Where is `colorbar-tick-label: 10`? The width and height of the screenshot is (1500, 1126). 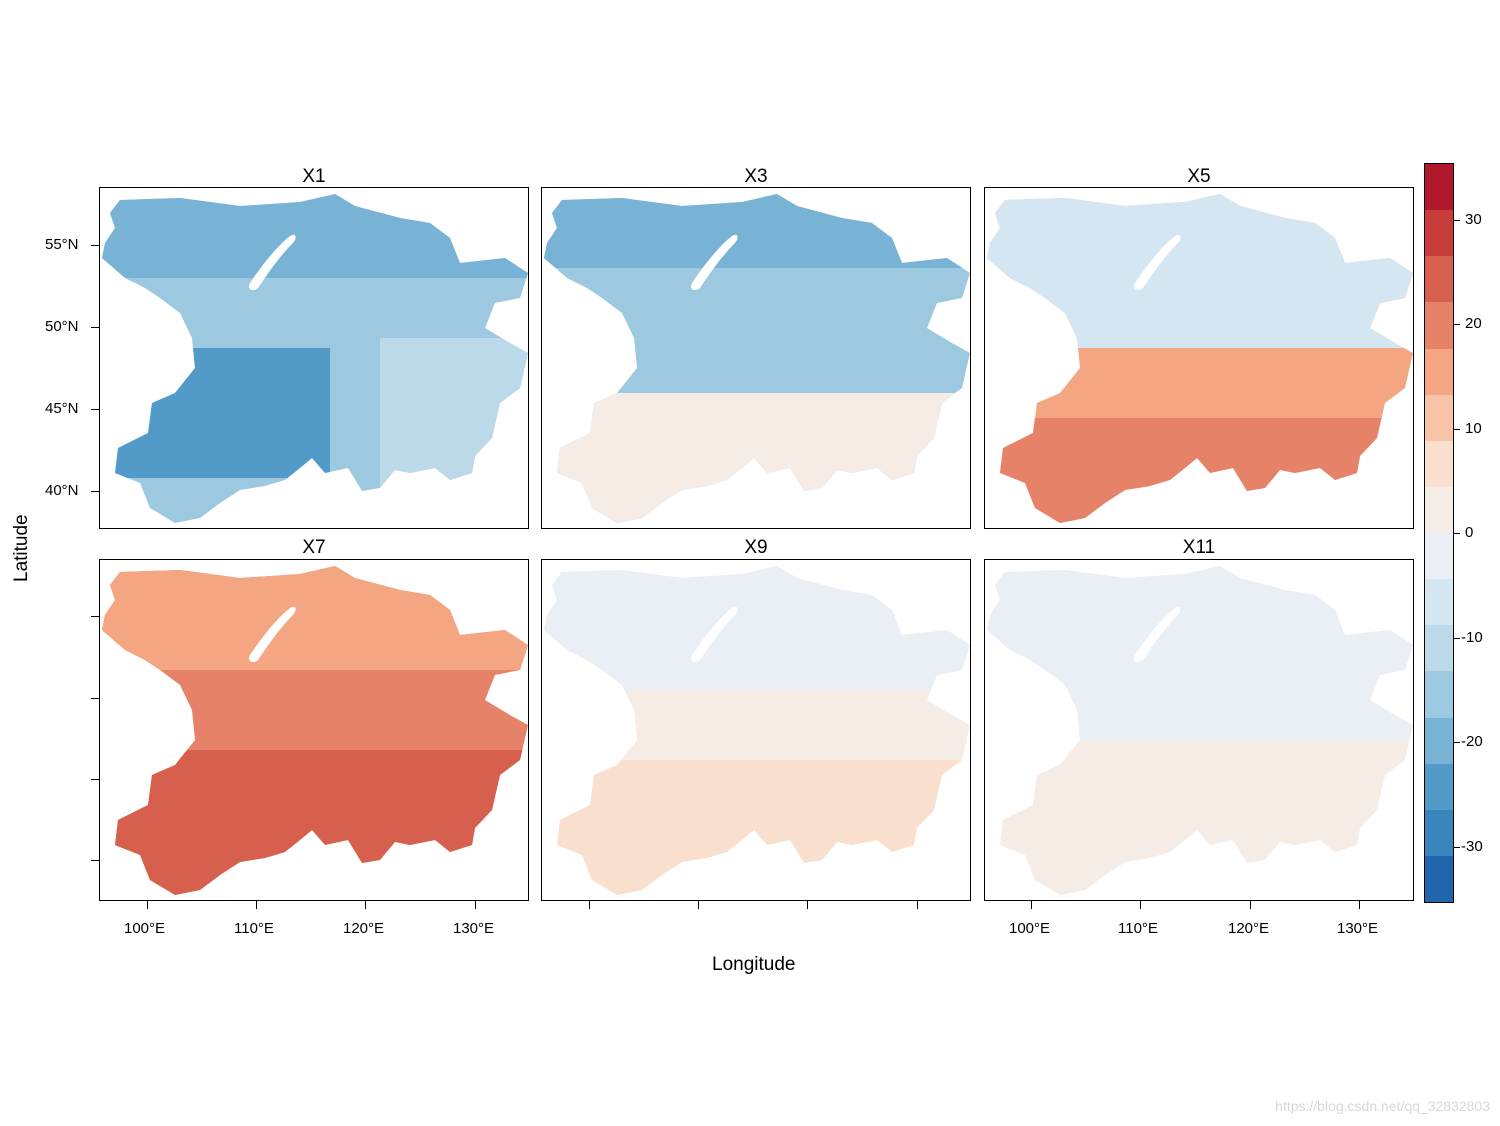 colorbar-tick-label: 10 is located at coordinates (1473, 428).